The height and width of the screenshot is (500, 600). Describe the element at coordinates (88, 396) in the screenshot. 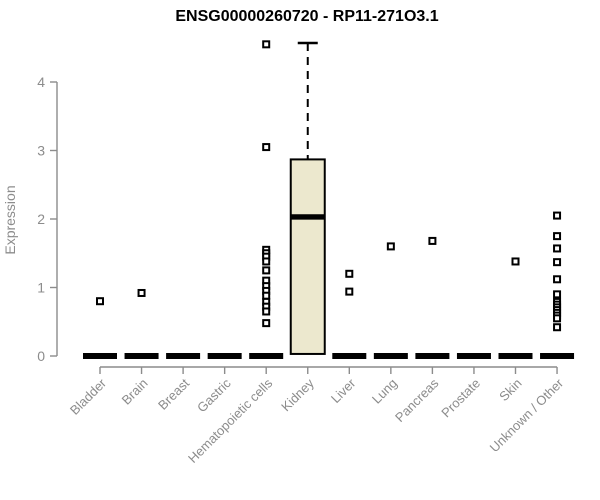

I see `x-tick-label: Bladder` at that location.